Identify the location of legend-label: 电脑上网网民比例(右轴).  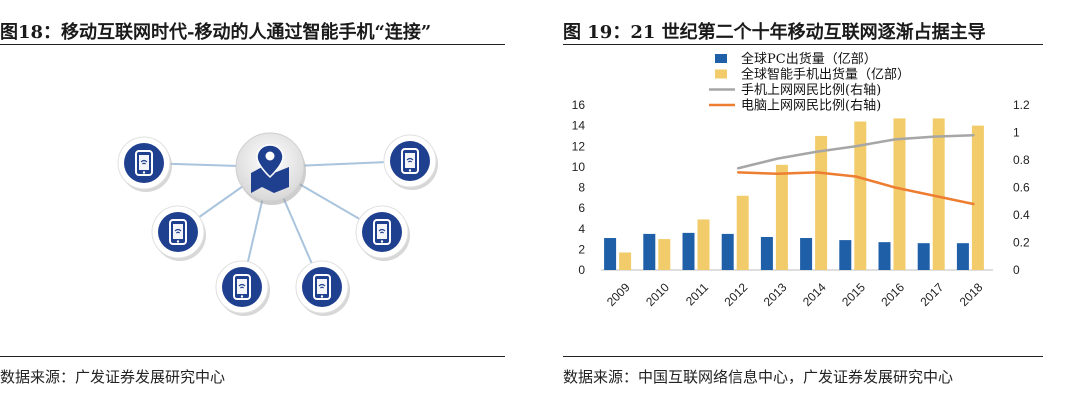
(811, 106).